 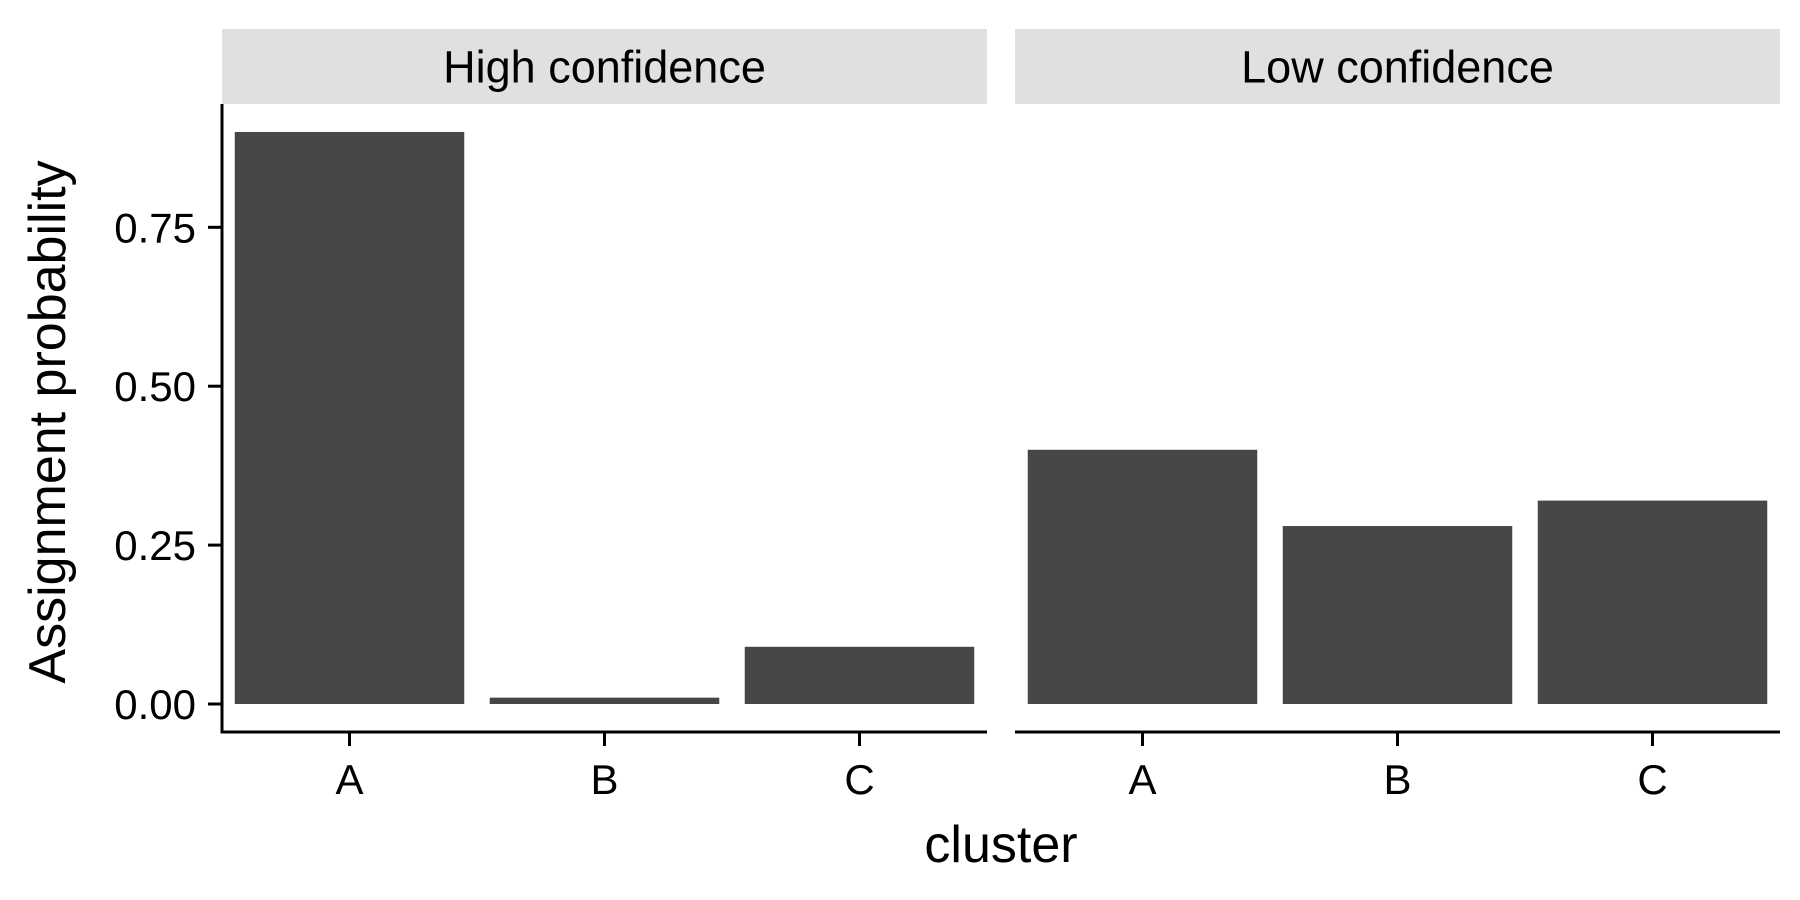 What do you see at coordinates (1000, 845) in the screenshot?
I see `x-axis-title: cluster` at bounding box center [1000, 845].